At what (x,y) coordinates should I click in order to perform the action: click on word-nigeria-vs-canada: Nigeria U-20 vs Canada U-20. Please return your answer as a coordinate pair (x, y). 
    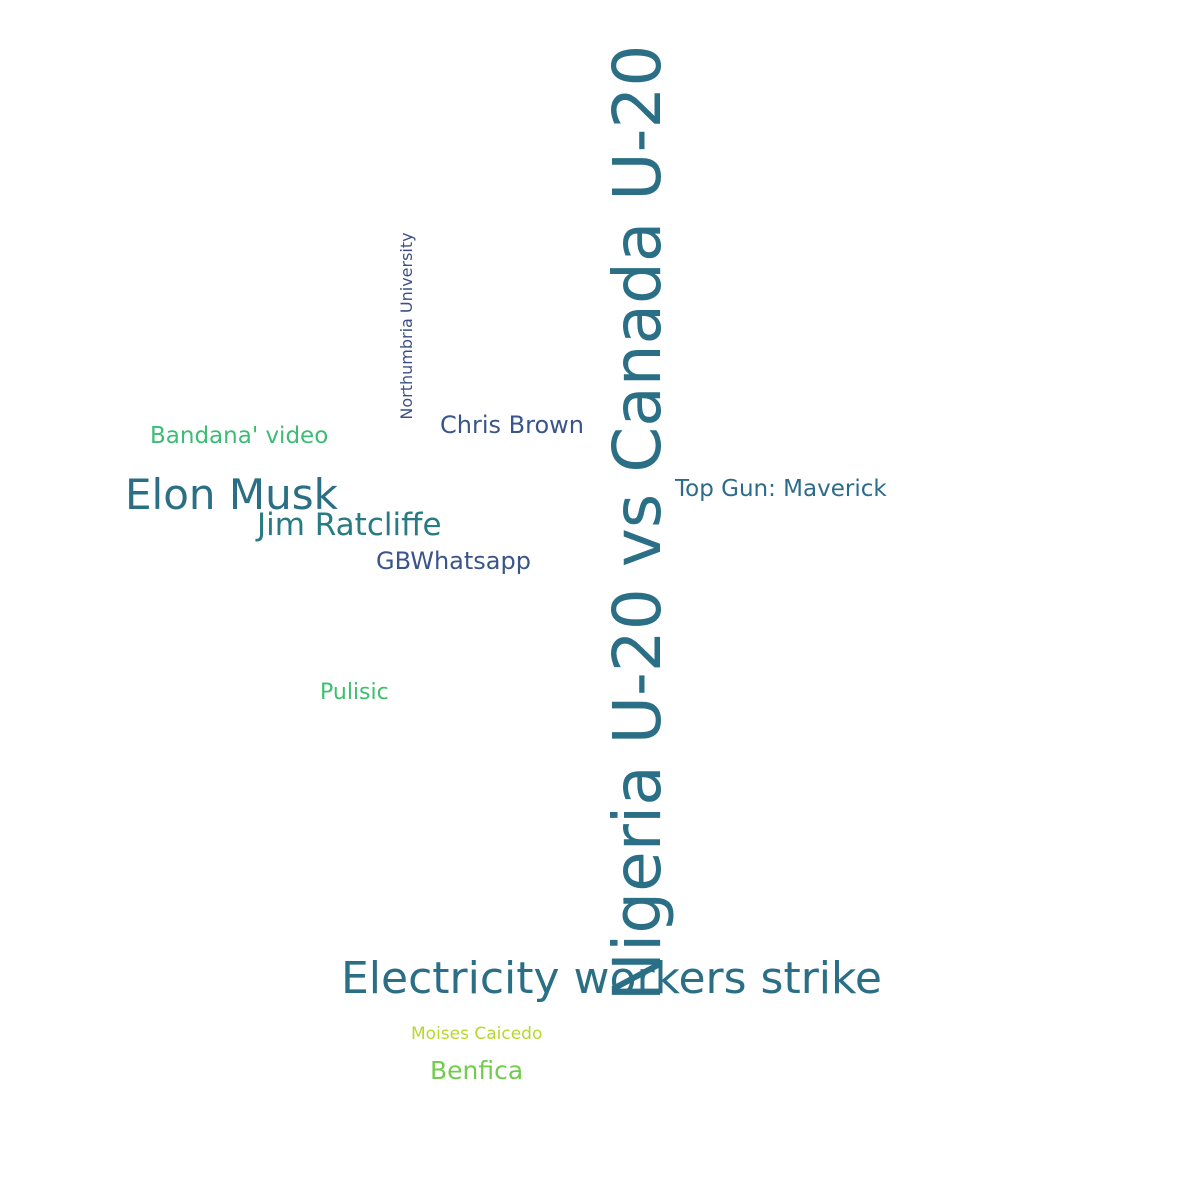
    Looking at the image, I should click on (637, 523).